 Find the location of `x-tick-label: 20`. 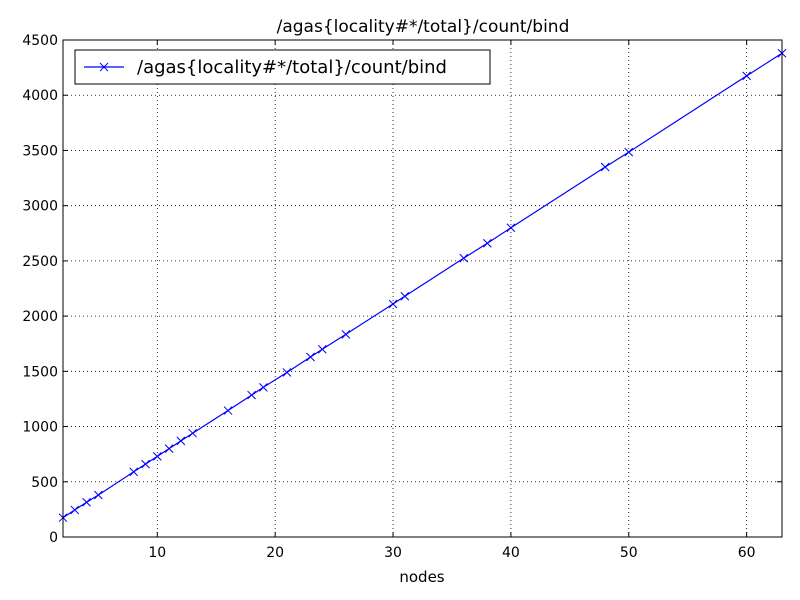

x-tick-label: 20 is located at coordinates (275, 553).